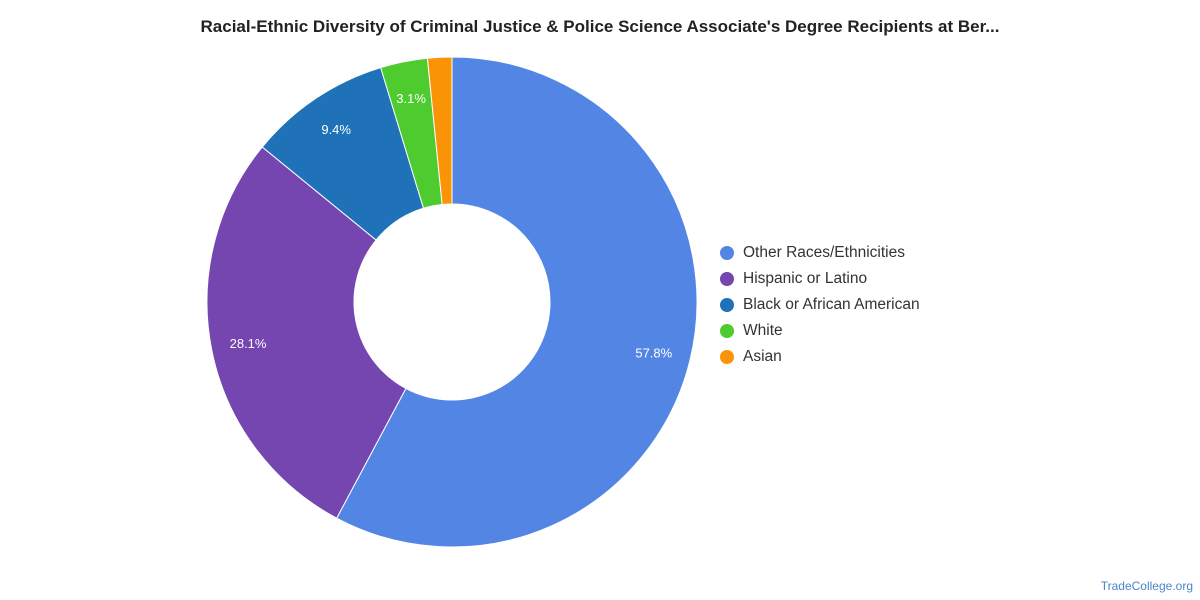 Image resolution: width=1200 pixels, height=600 pixels. Describe the element at coordinates (762, 356) in the screenshot. I see `legend-label: Asian` at that location.